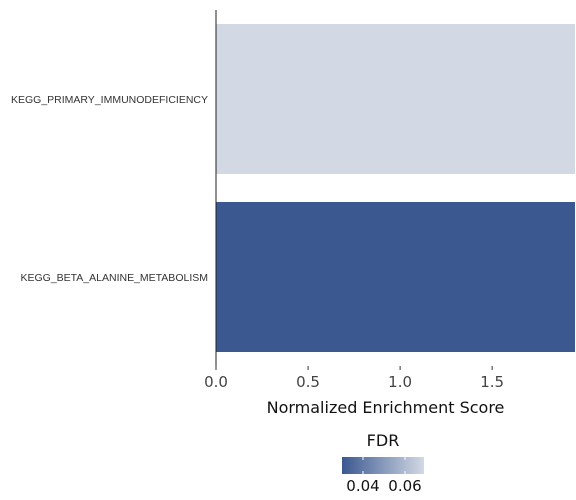  Describe the element at coordinates (216, 382) in the screenshot. I see `x-tick-label: 0.0` at that location.